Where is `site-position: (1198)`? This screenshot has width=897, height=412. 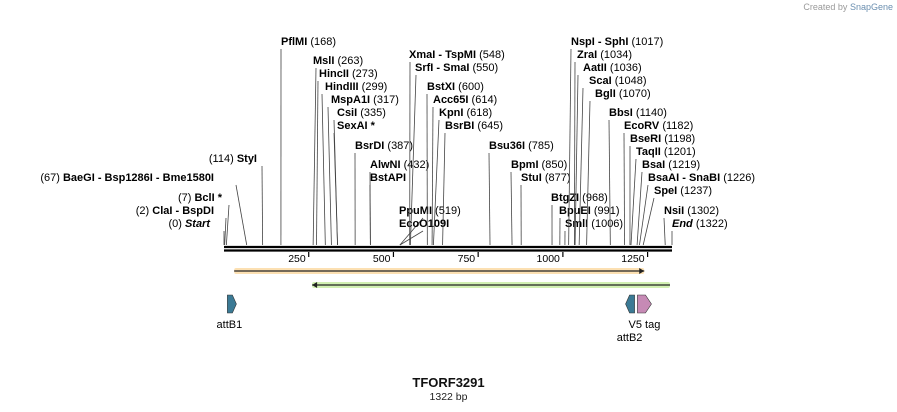
site-position: (1198) is located at coordinates (678, 139).